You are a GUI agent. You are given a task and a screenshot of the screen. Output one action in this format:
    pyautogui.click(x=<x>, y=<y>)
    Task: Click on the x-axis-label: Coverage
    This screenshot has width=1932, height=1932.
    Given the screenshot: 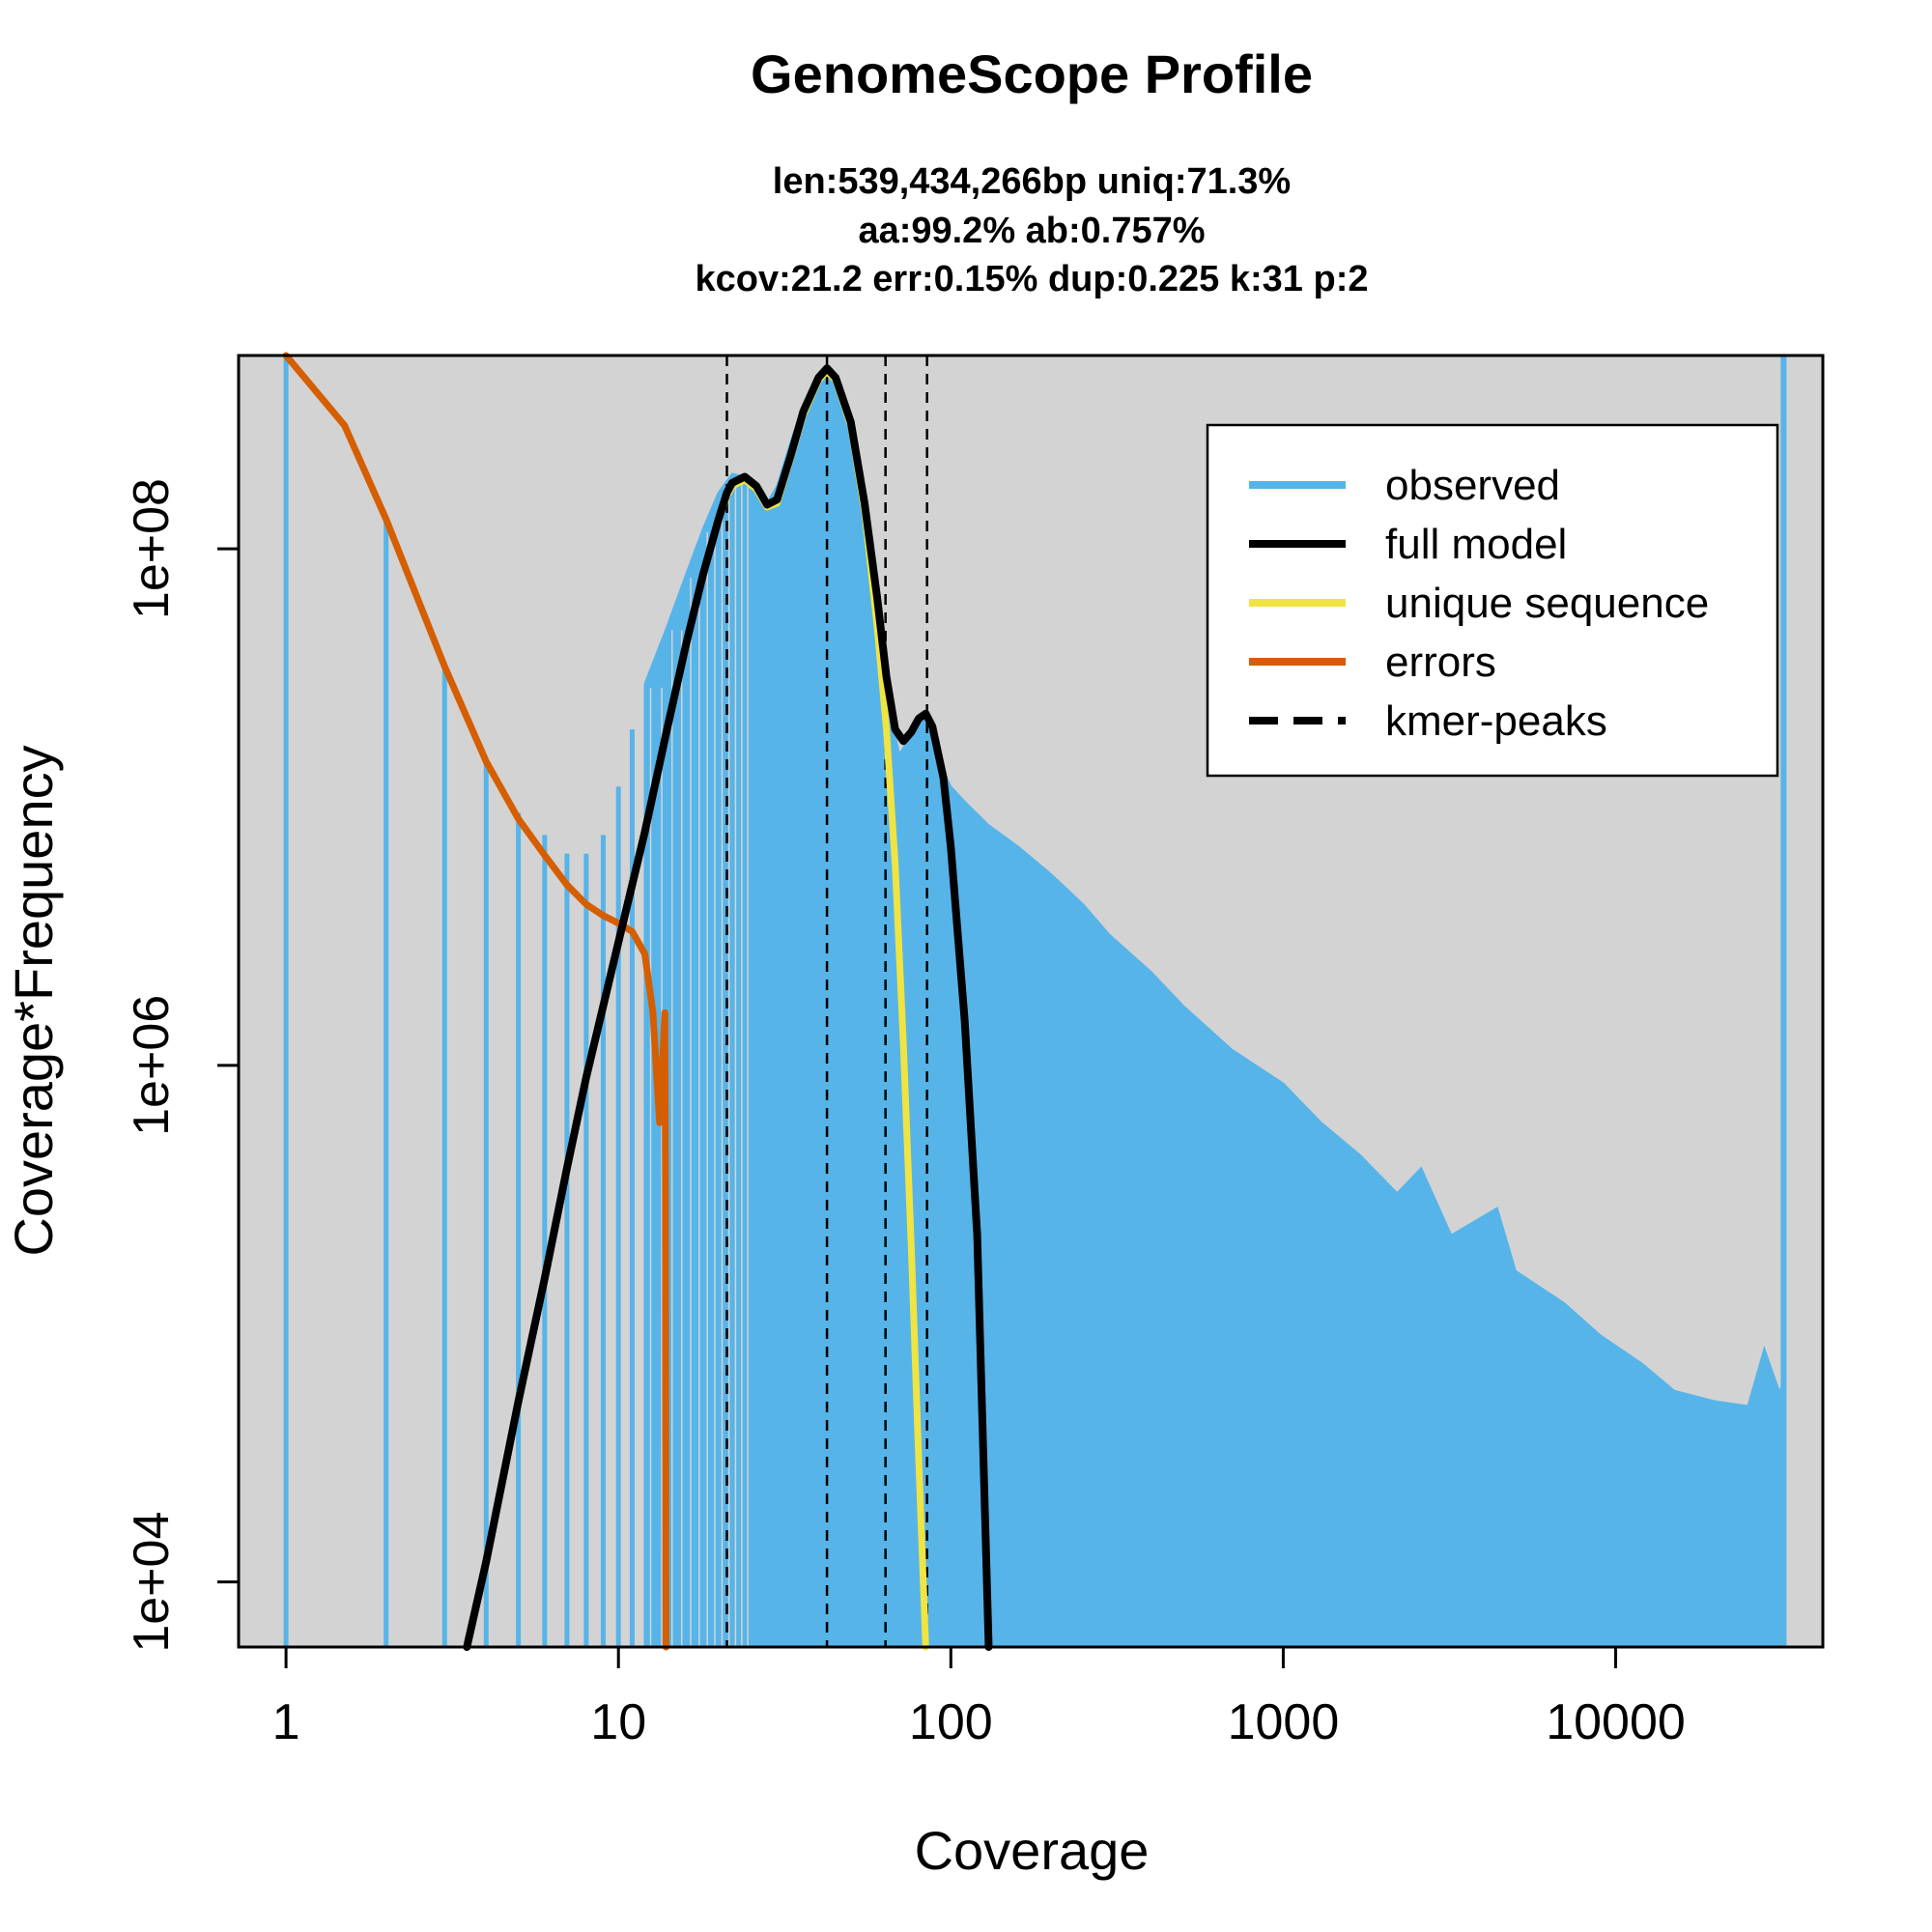 What is the action you would take?
    pyautogui.click(x=1032, y=1850)
    